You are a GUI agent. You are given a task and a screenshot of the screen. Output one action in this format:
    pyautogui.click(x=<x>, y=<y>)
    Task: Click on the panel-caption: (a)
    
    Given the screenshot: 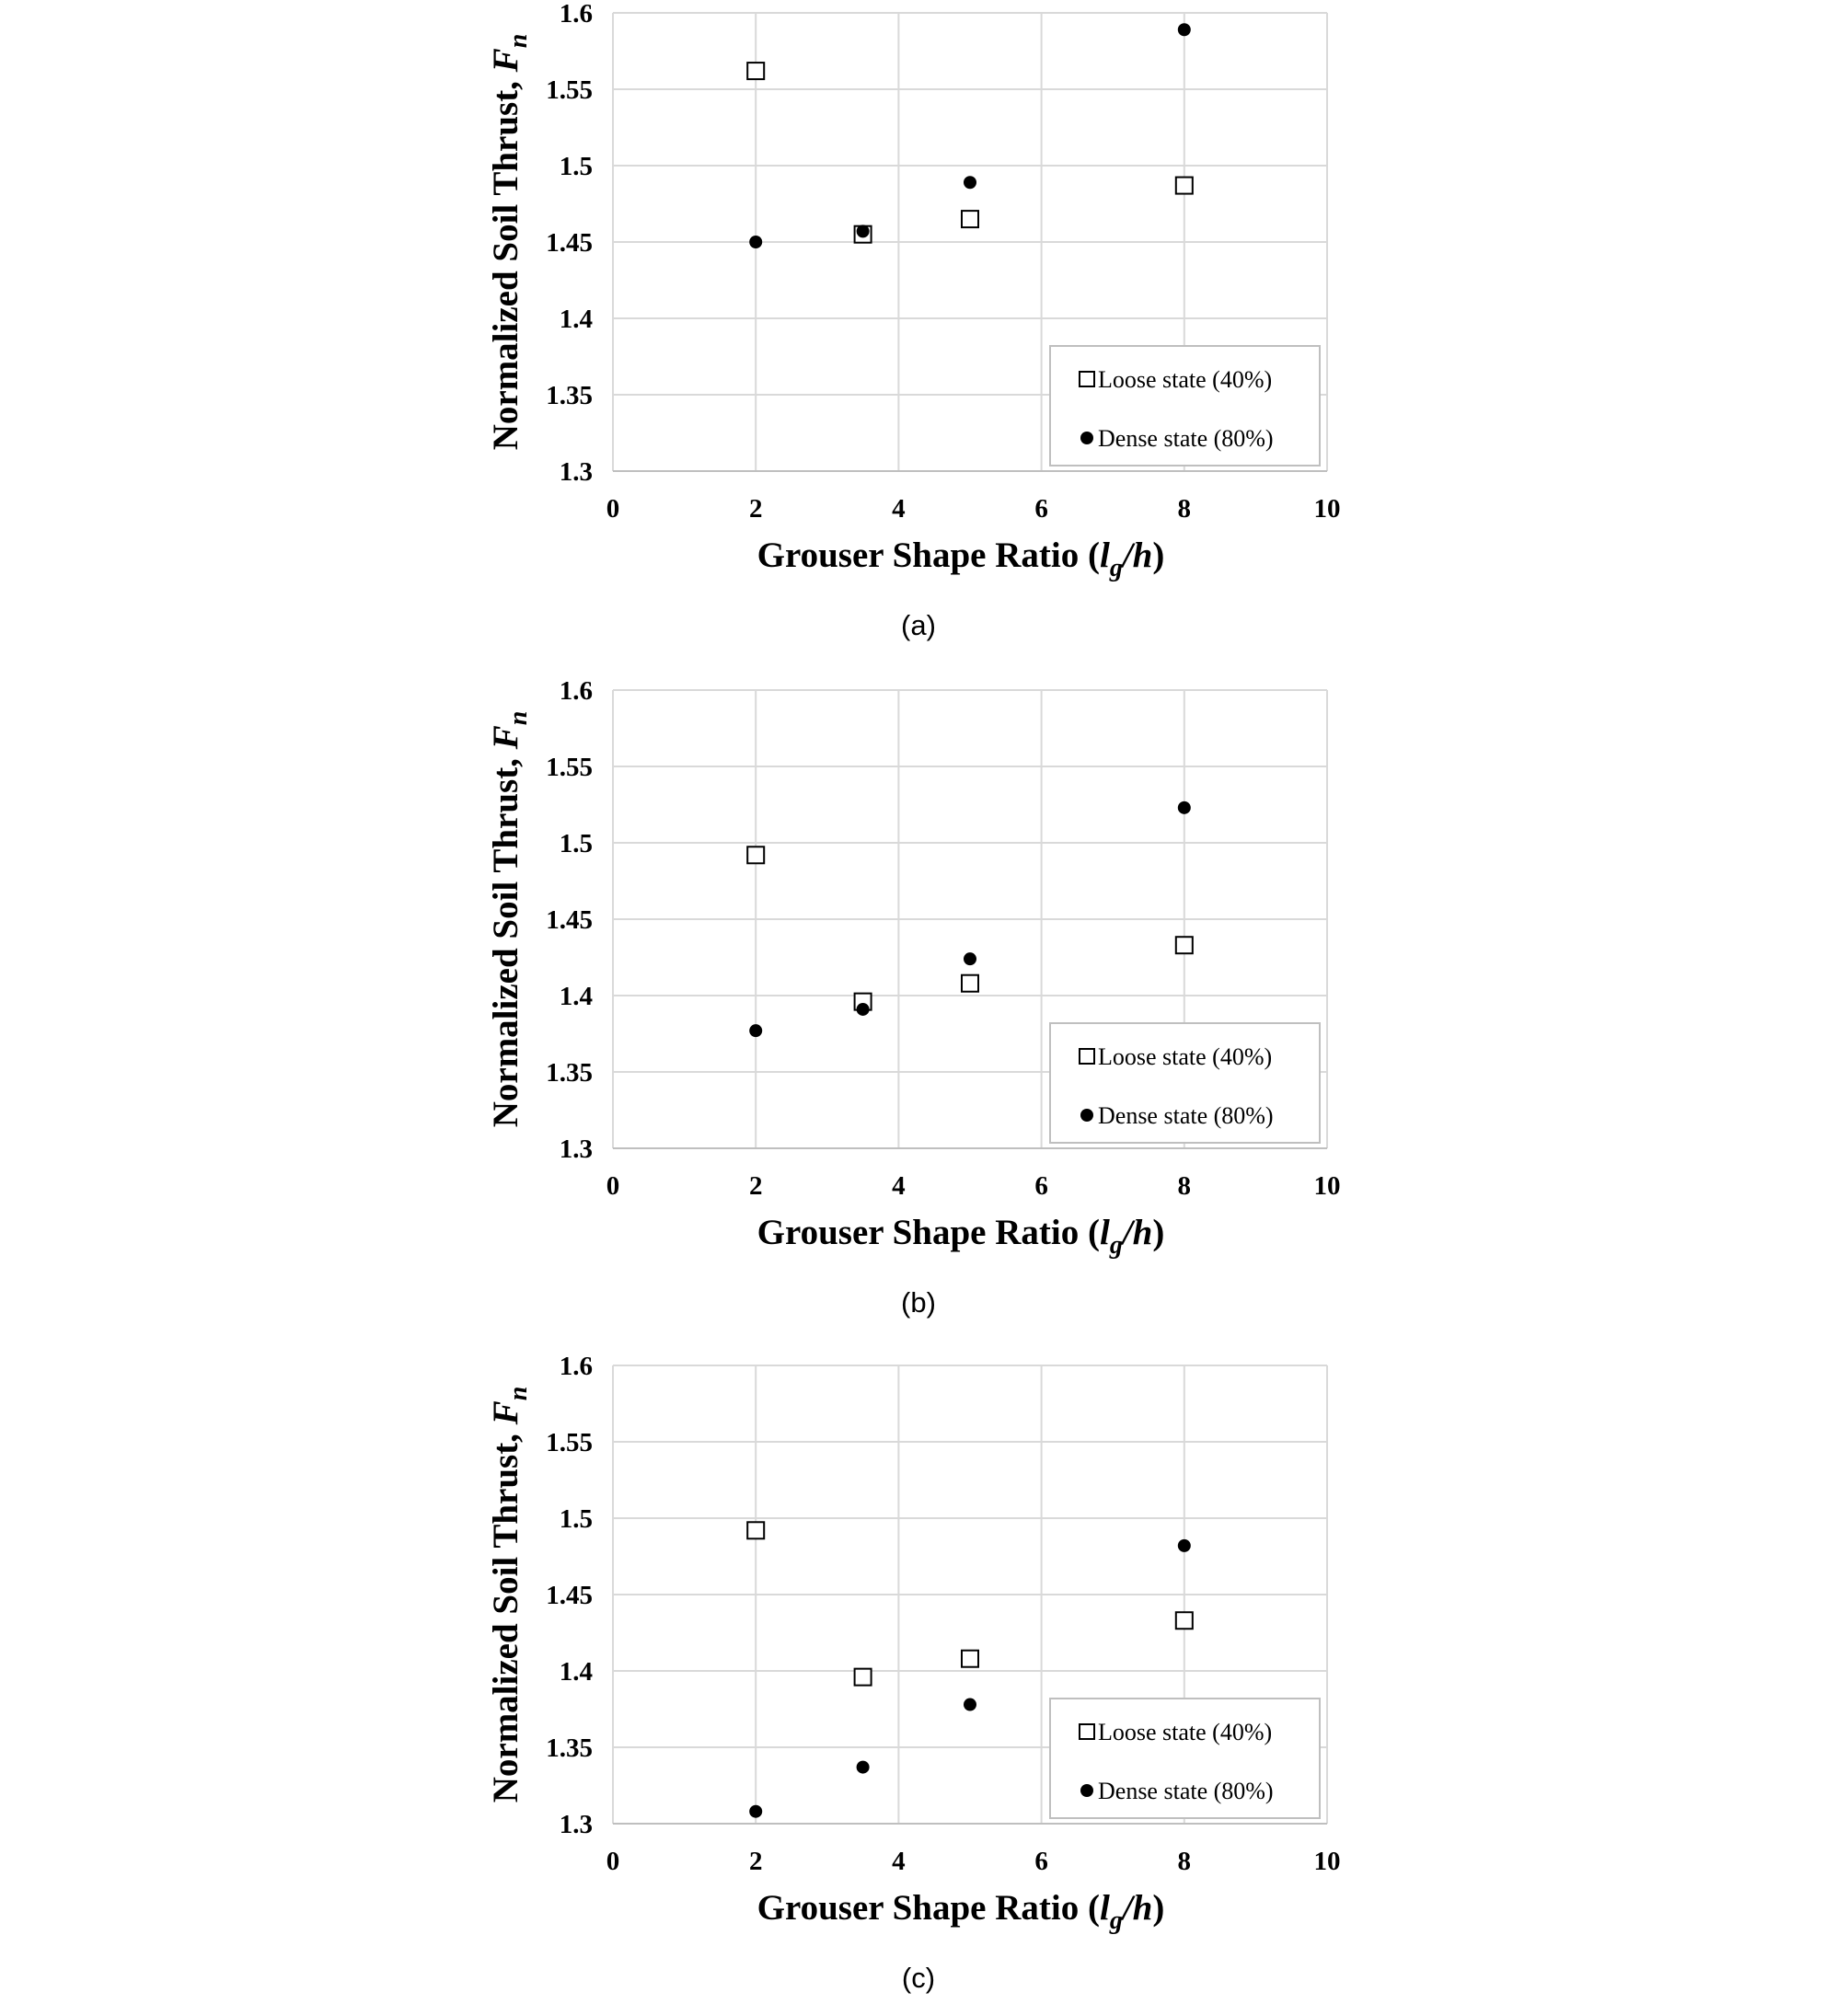 What is the action you would take?
    pyautogui.click(x=918, y=625)
    